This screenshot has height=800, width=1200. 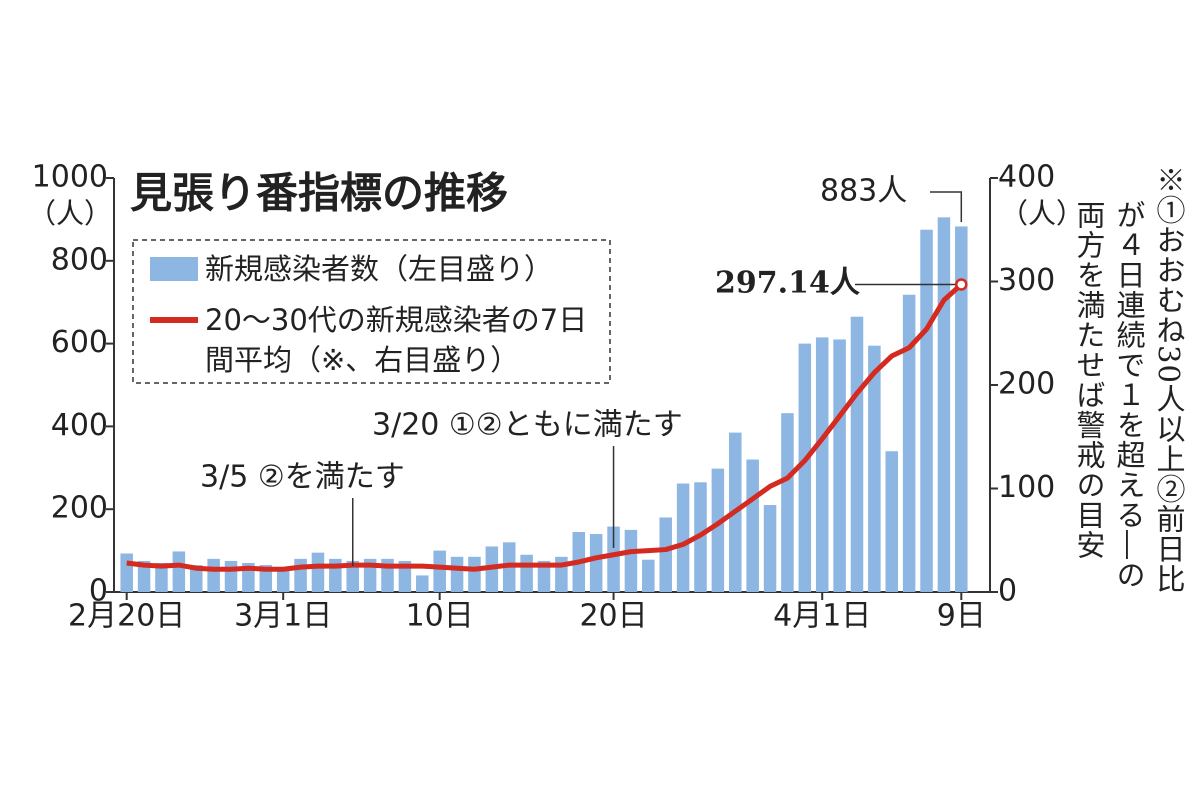 I want to click on y2-tick-label: 100, so click(x=1026, y=487).